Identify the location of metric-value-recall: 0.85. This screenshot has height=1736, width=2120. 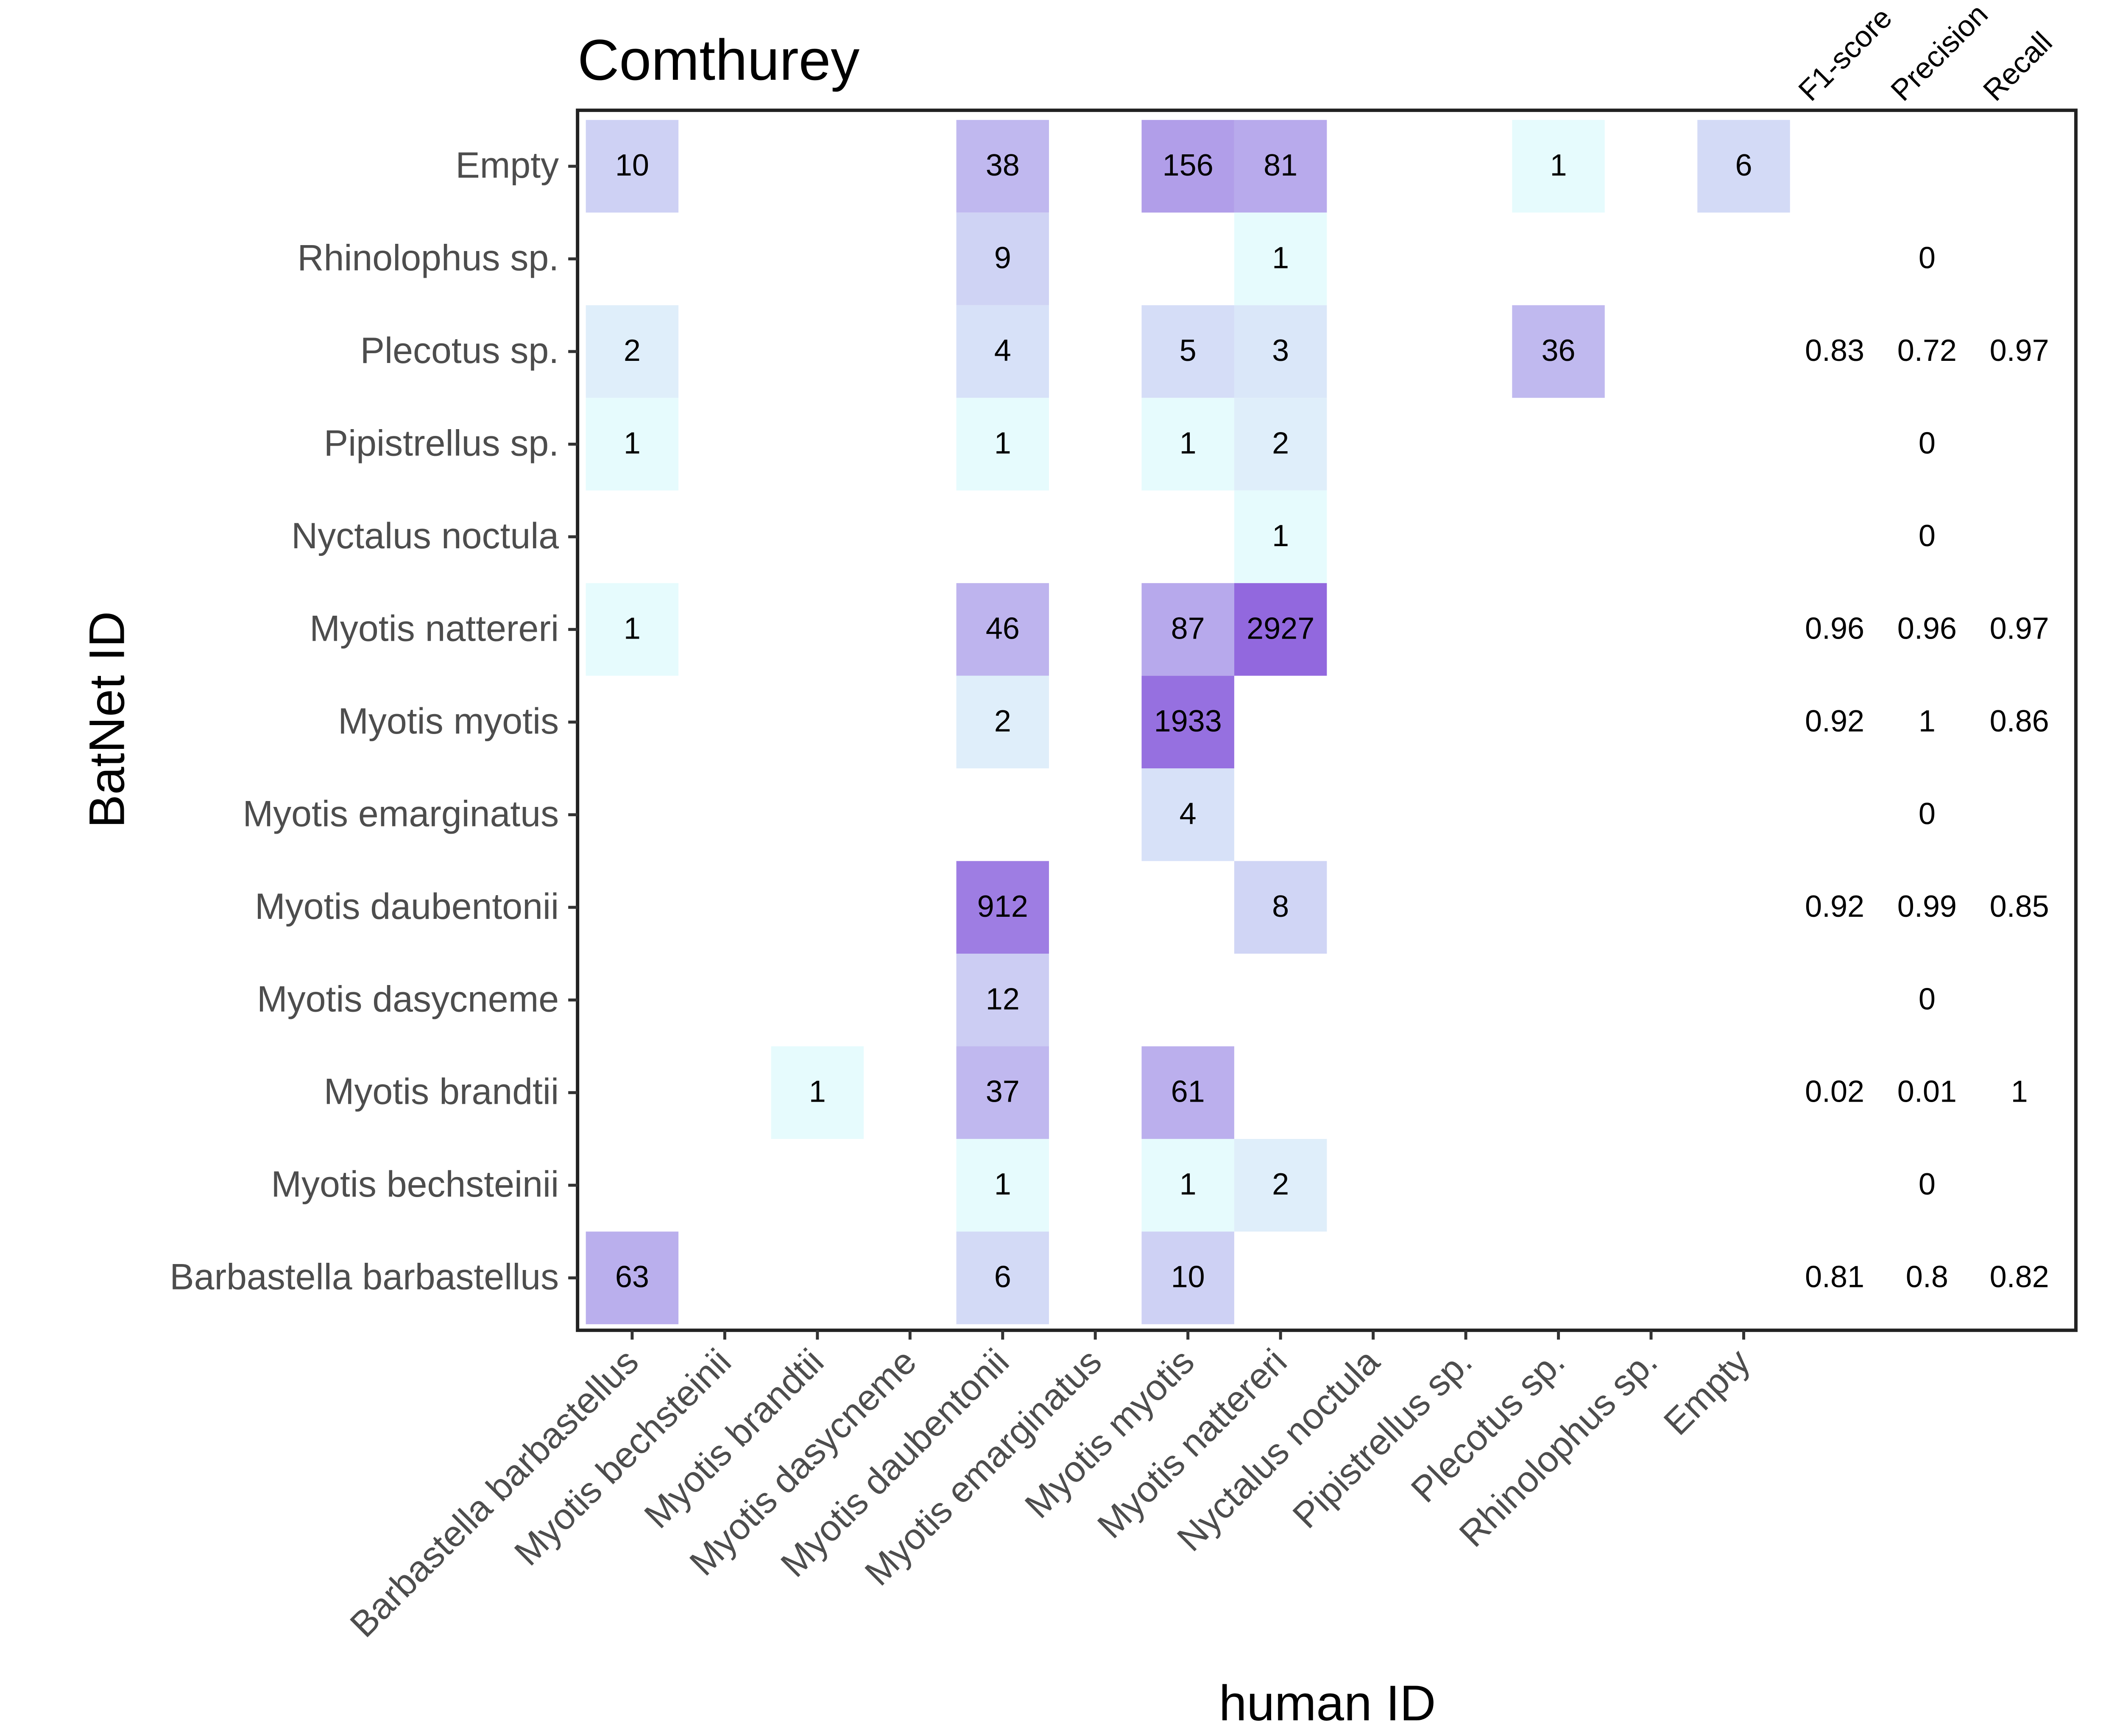
(2019, 907).